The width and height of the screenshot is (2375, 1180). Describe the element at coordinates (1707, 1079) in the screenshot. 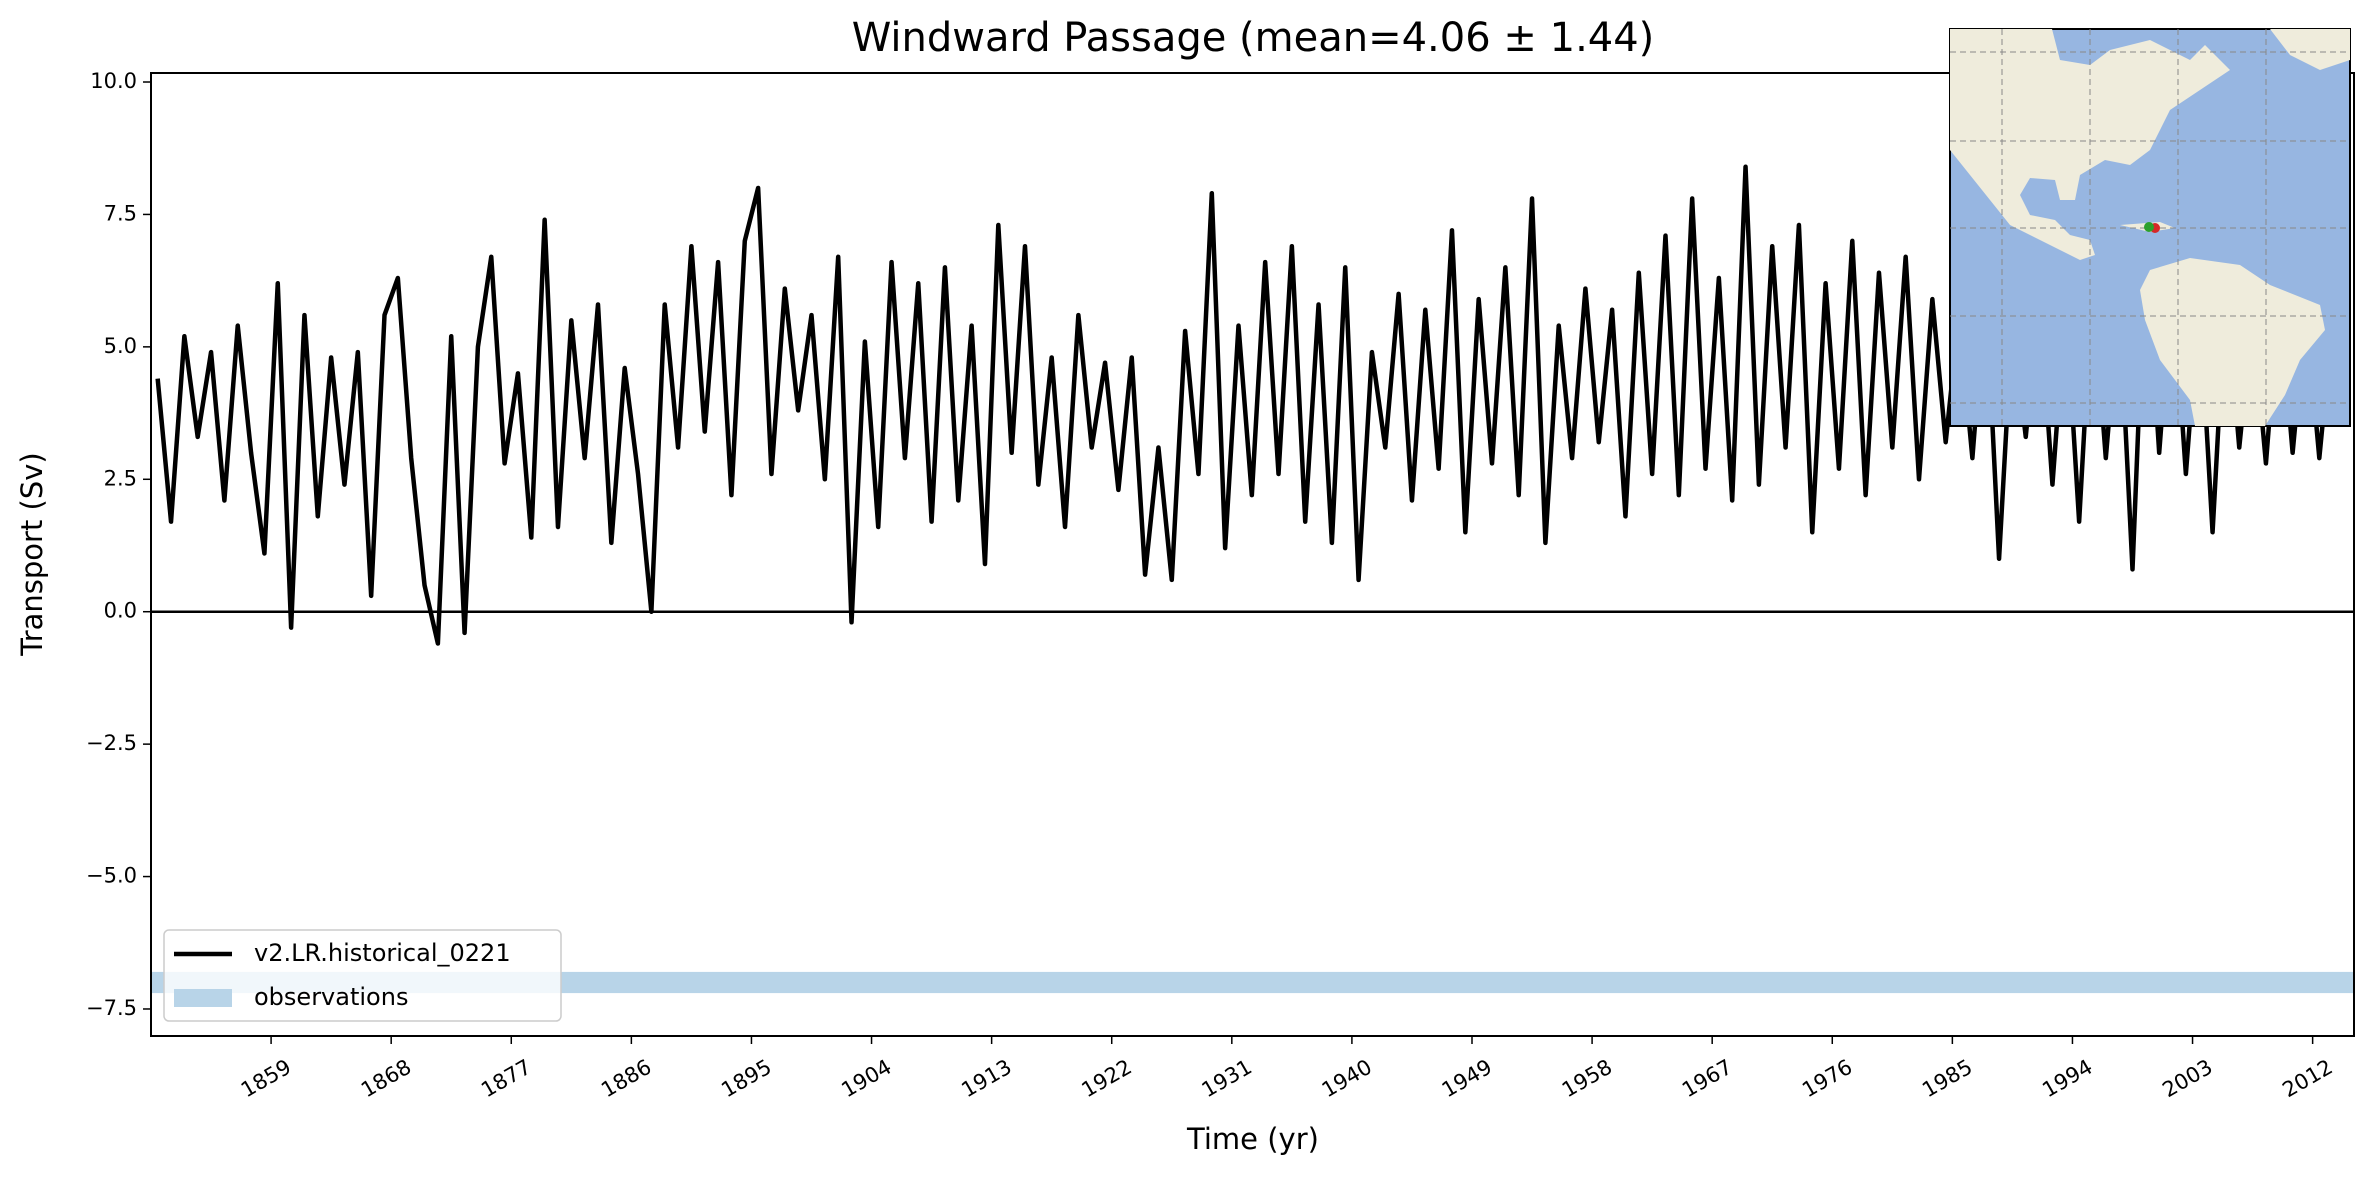

I see `x-tick-label: 1967` at that location.